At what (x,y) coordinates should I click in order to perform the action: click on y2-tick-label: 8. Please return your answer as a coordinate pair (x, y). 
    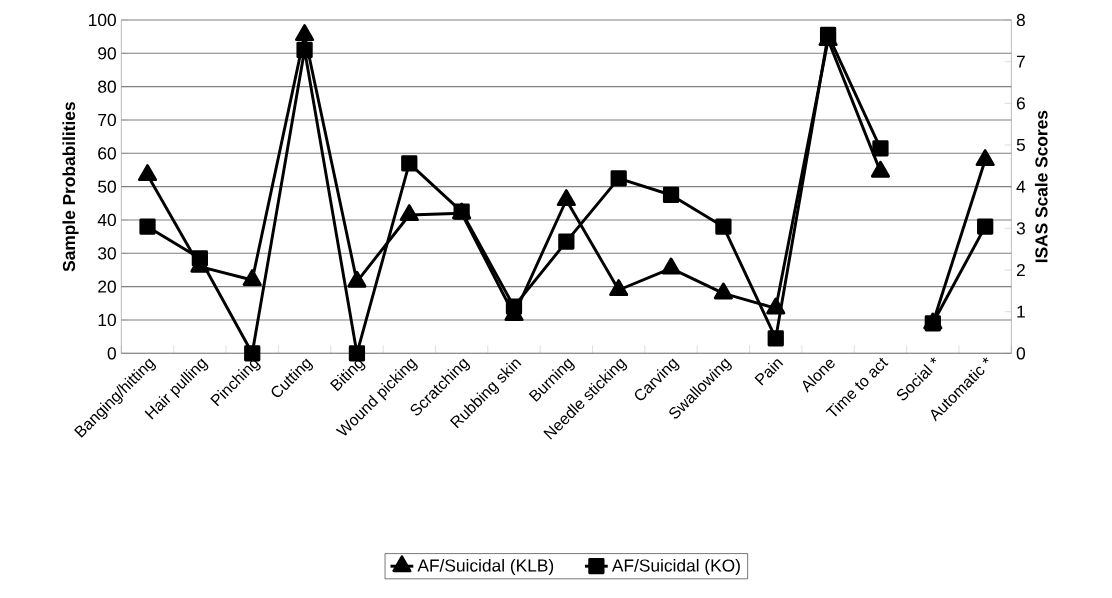
    Looking at the image, I should click on (1020, 20).